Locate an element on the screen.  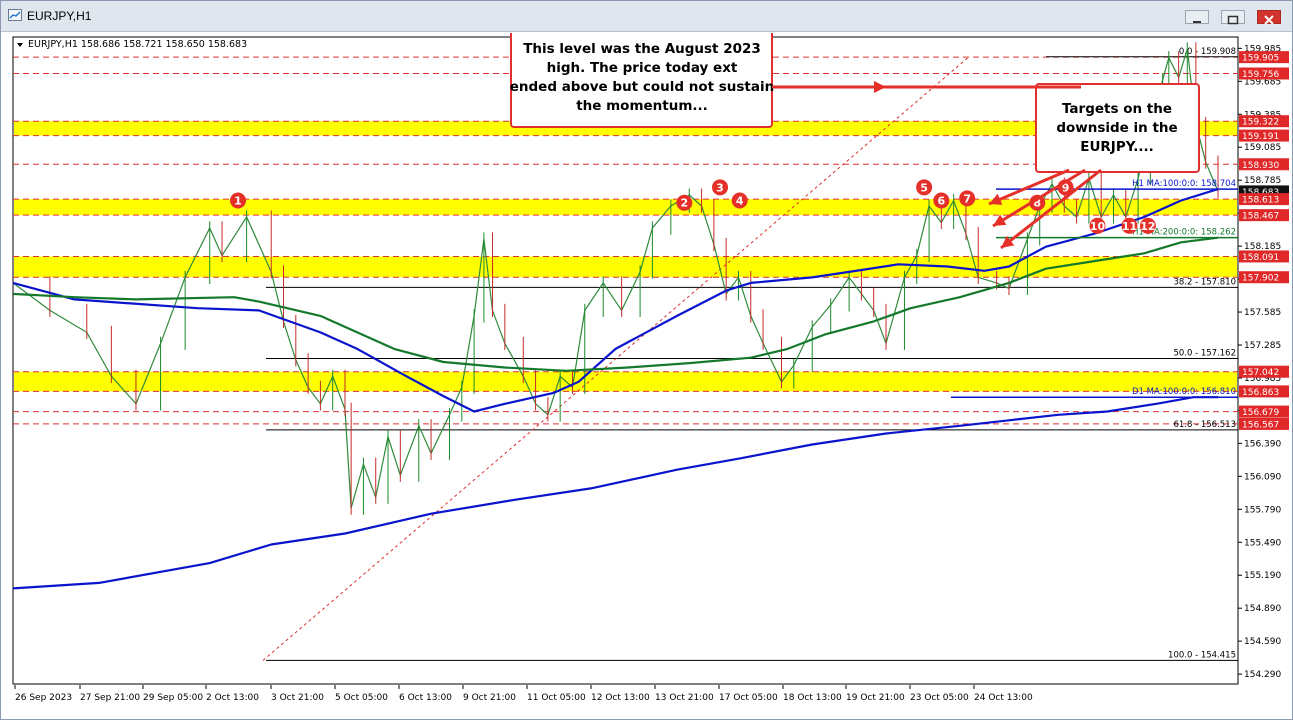
annotation-box-august-high is located at coordinates (641, 80).